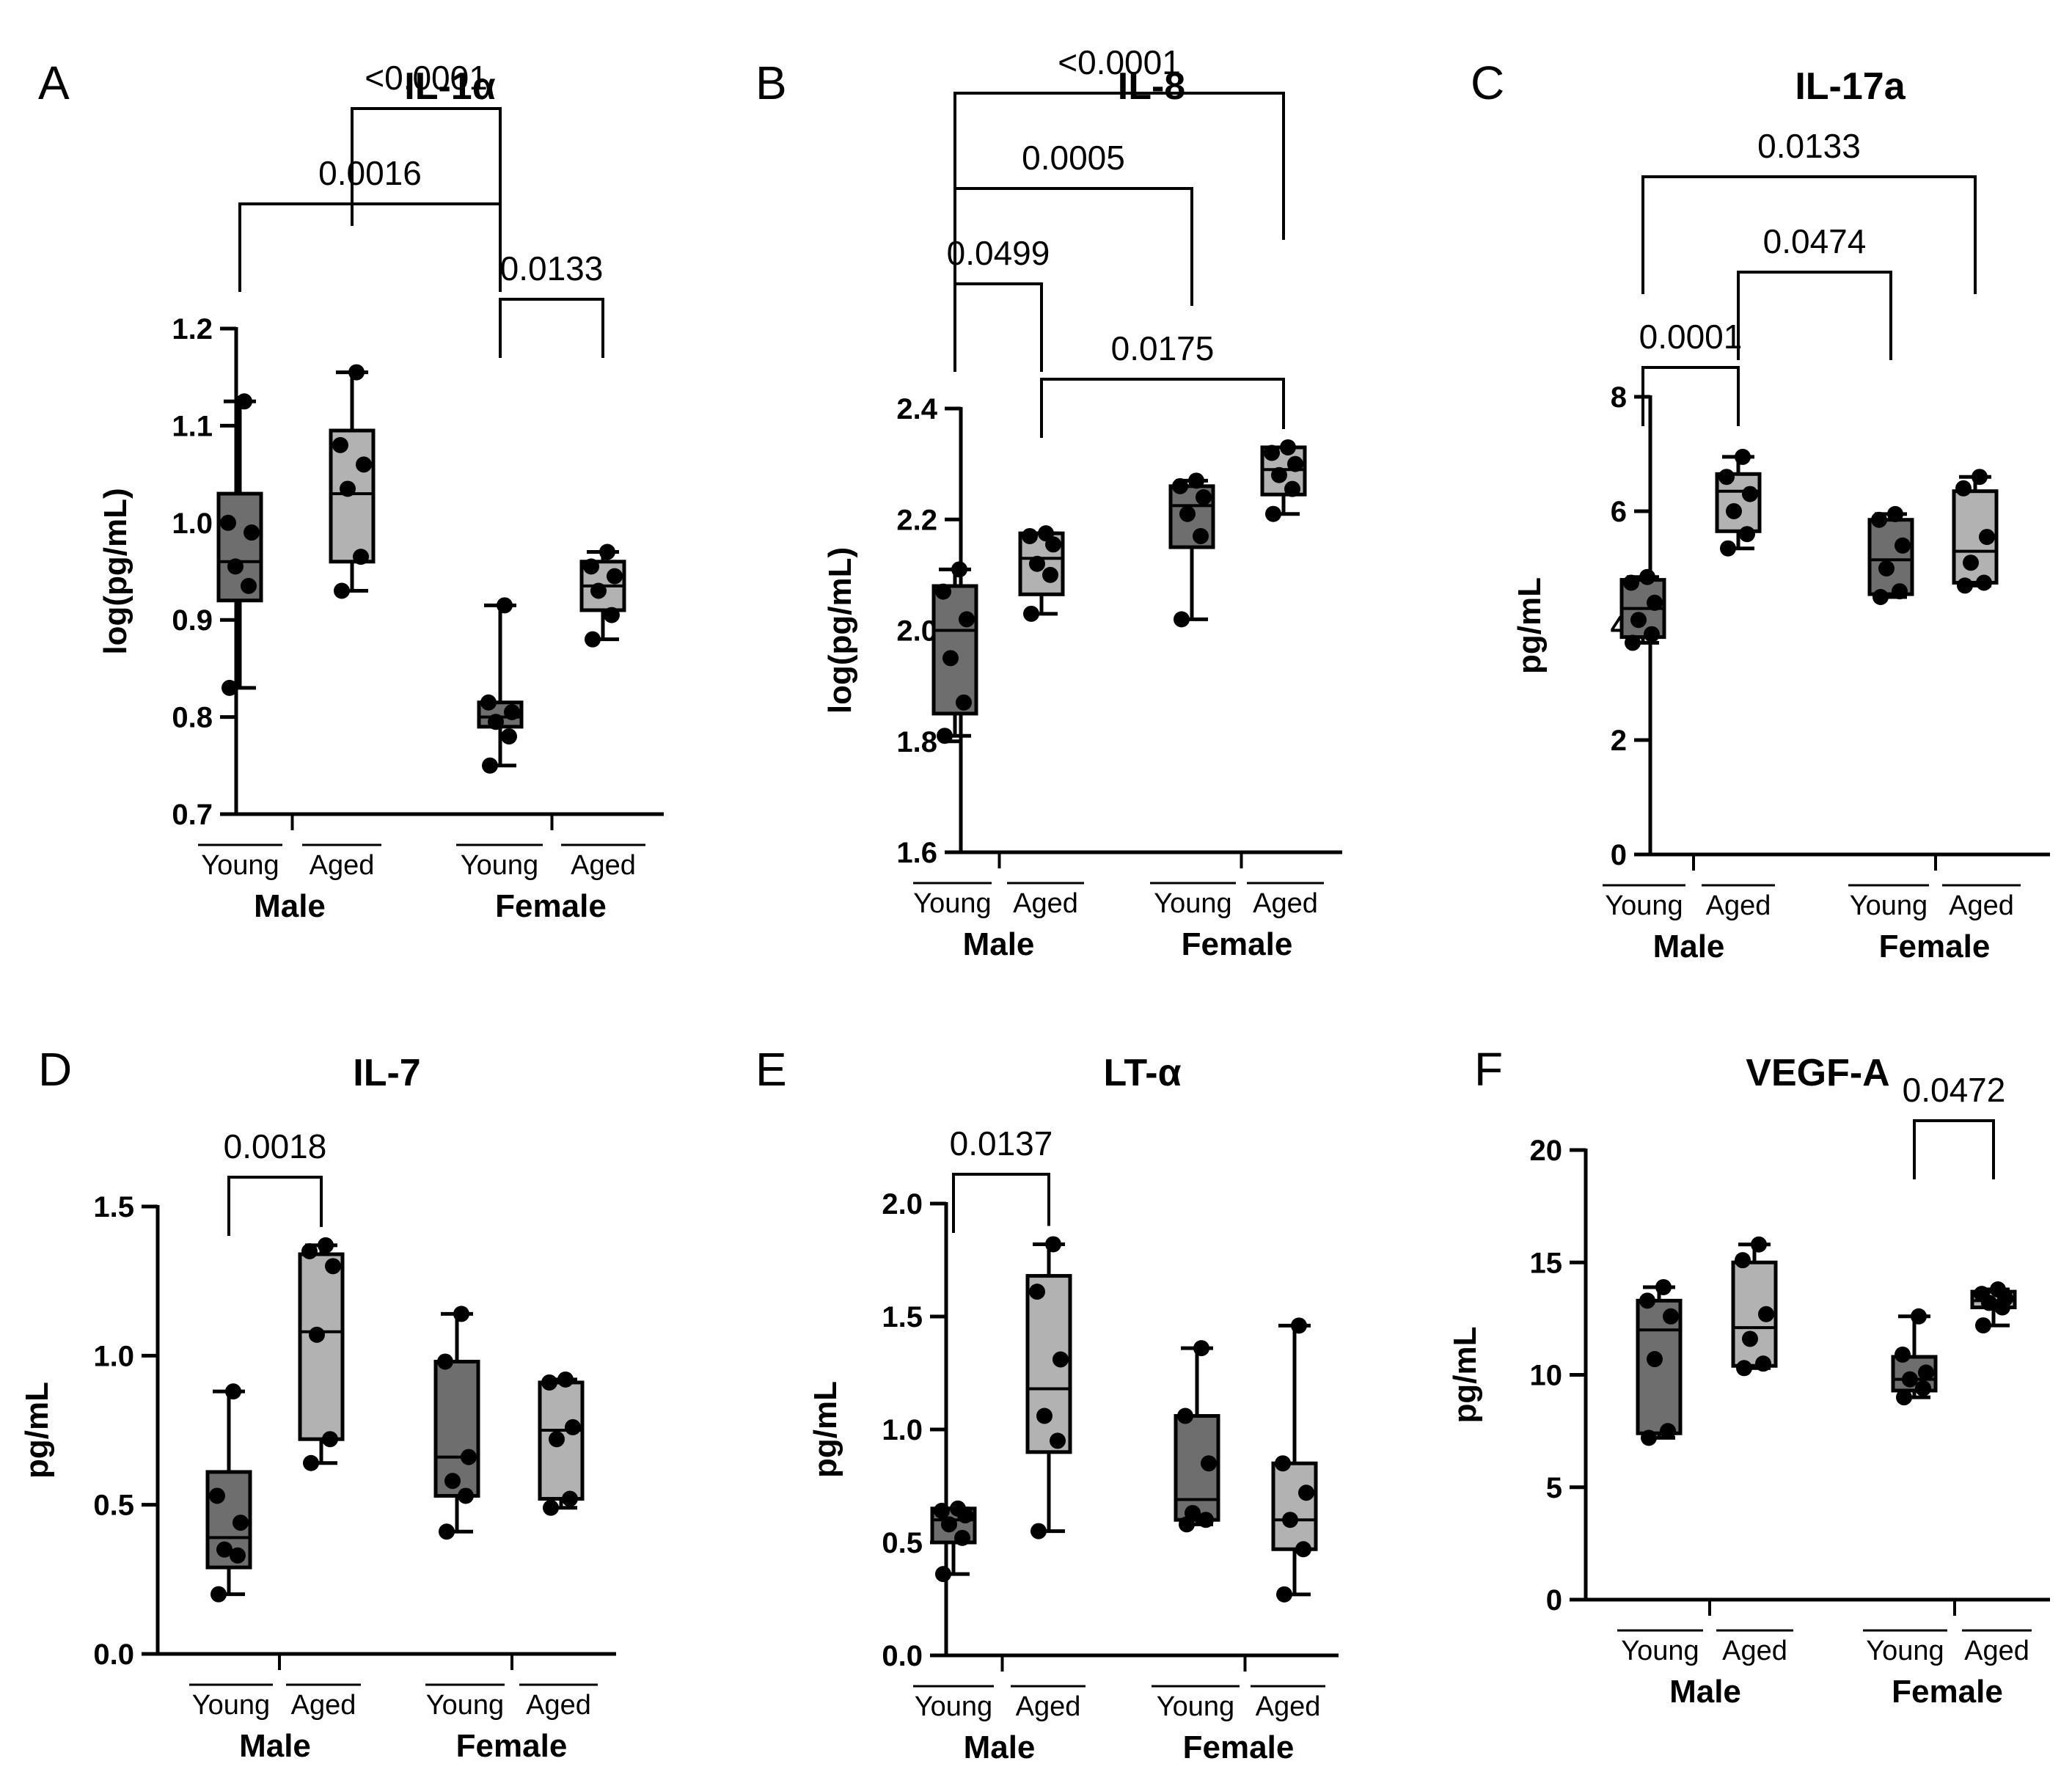  I want to click on p-value-label: 0.0018, so click(275, 1146).